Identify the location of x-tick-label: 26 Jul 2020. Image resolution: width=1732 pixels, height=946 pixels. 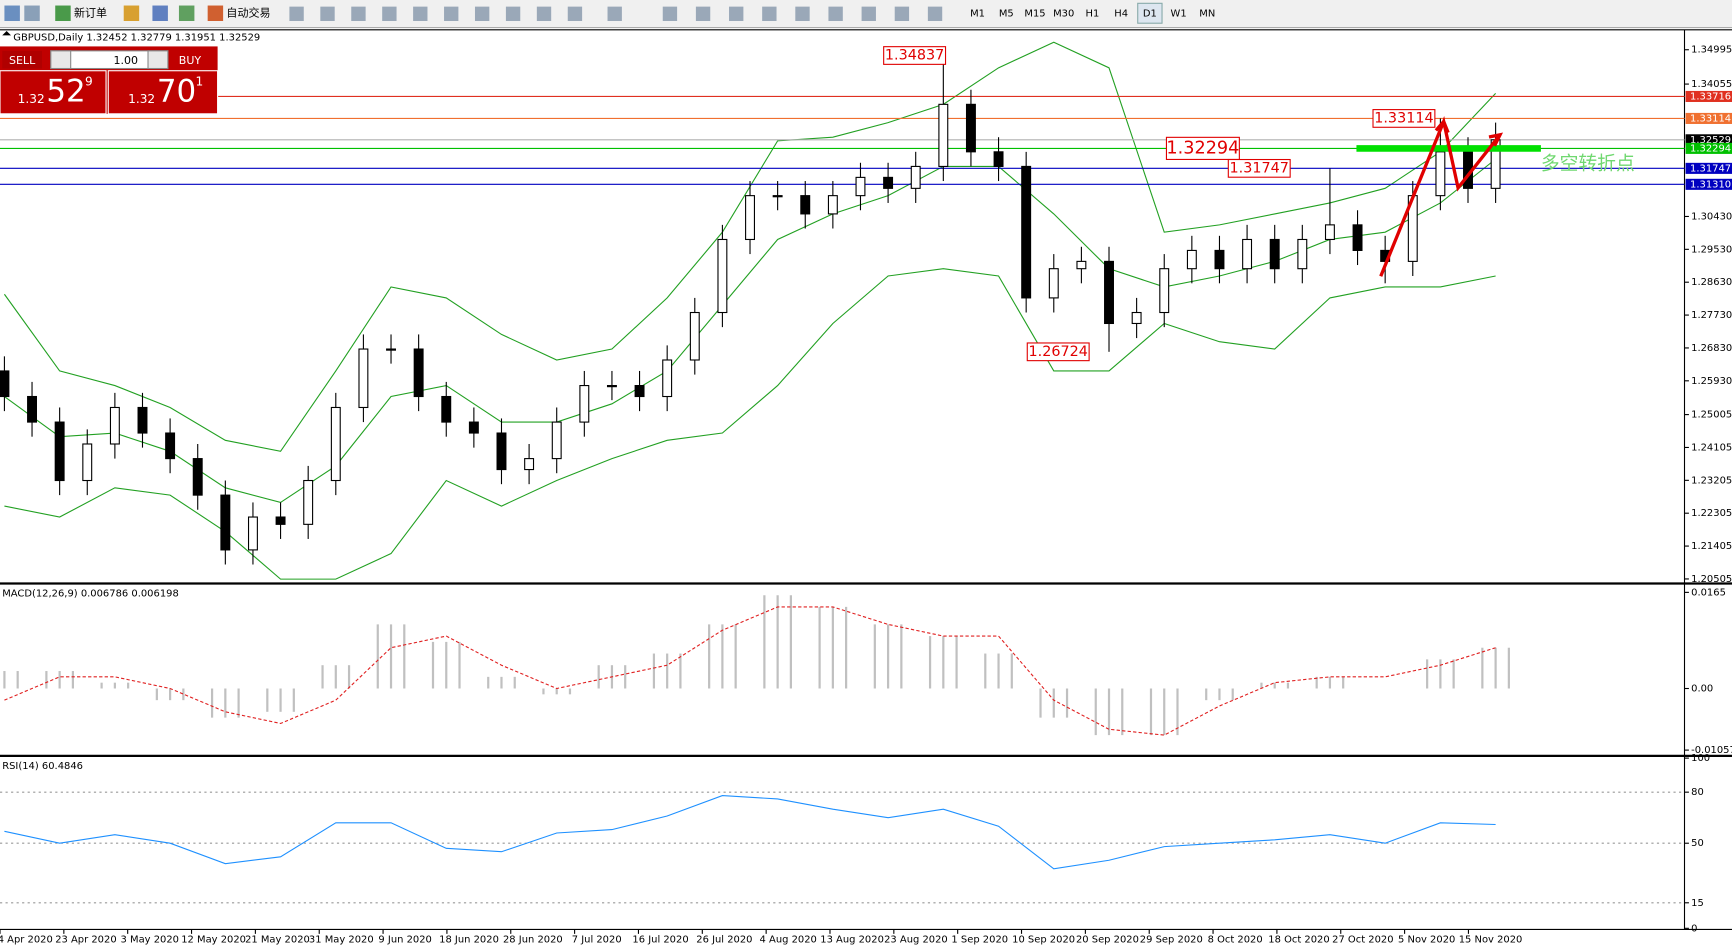
(724, 939).